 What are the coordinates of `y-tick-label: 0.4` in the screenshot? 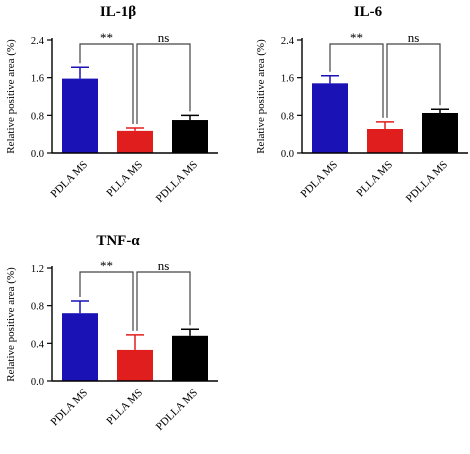 It's located at (38, 344).